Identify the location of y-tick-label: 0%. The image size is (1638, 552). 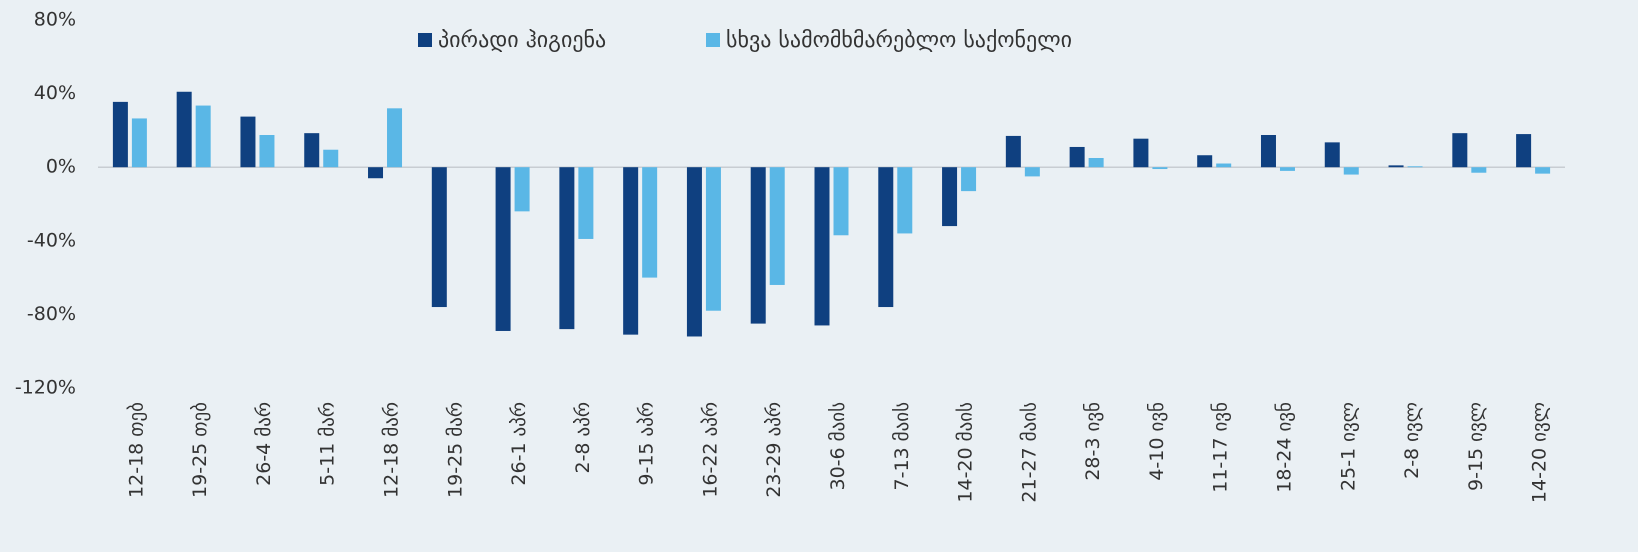
(61, 167).